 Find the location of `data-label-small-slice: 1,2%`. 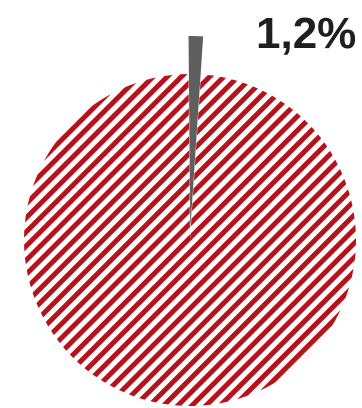

data-label-small-slice: 1,2% is located at coordinates (306, 33).